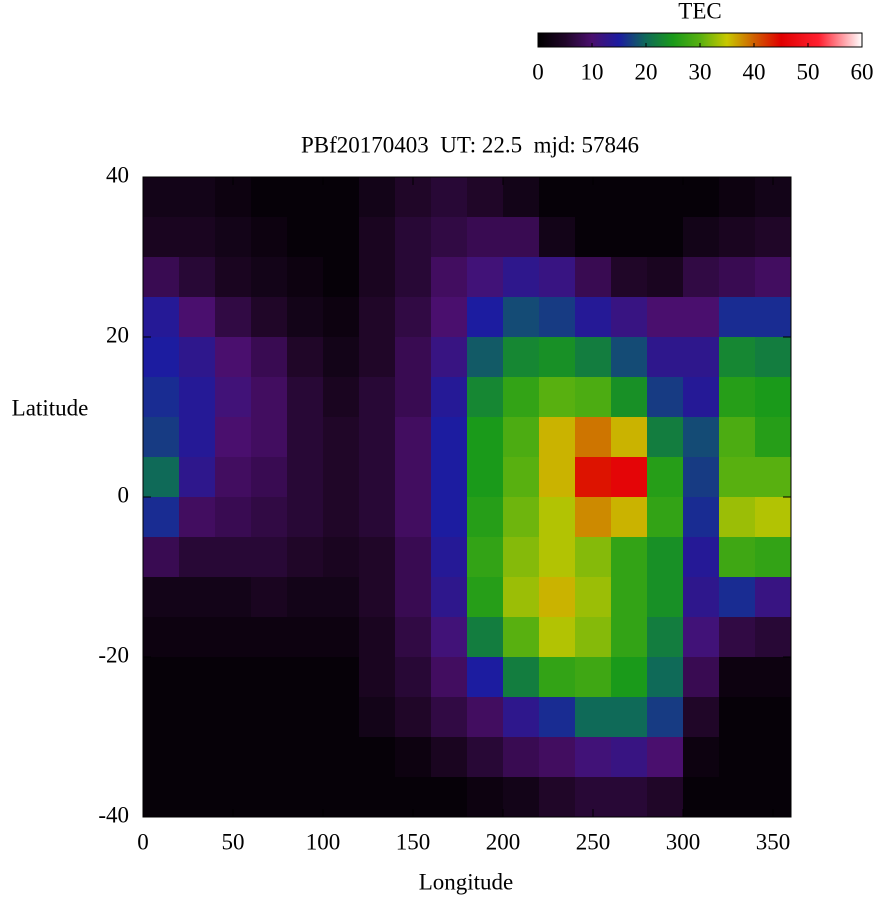 Image resolution: width=877 pixels, height=900 pixels. What do you see at coordinates (466, 881) in the screenshot?
I see `x-axis-label: Longitude` at bounding box center [466, 881].